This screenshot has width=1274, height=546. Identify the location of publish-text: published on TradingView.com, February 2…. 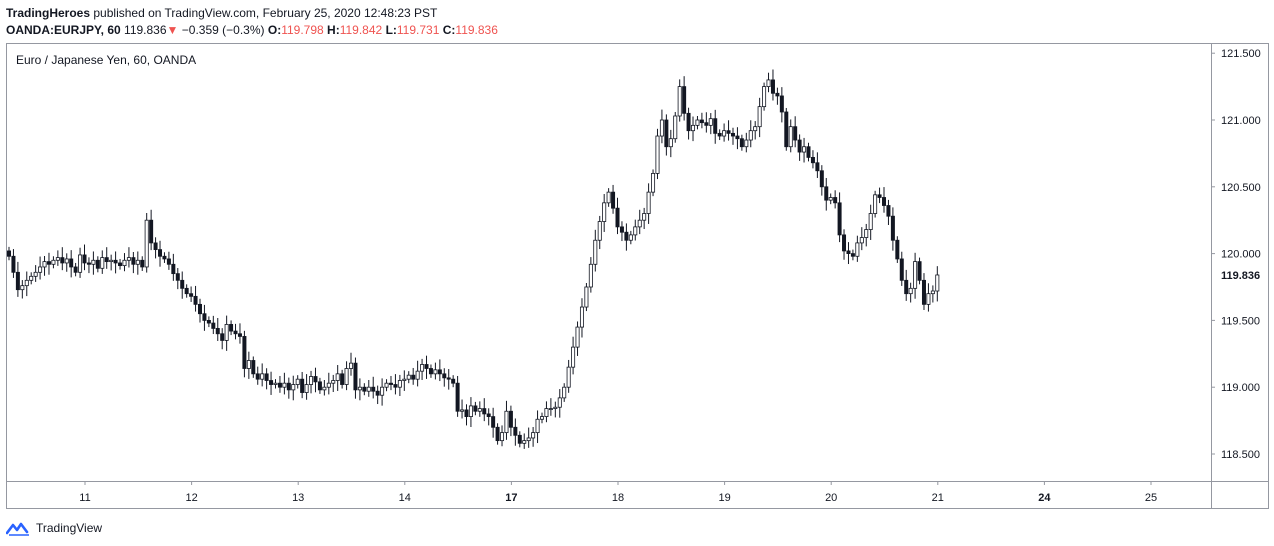
(265, 13).